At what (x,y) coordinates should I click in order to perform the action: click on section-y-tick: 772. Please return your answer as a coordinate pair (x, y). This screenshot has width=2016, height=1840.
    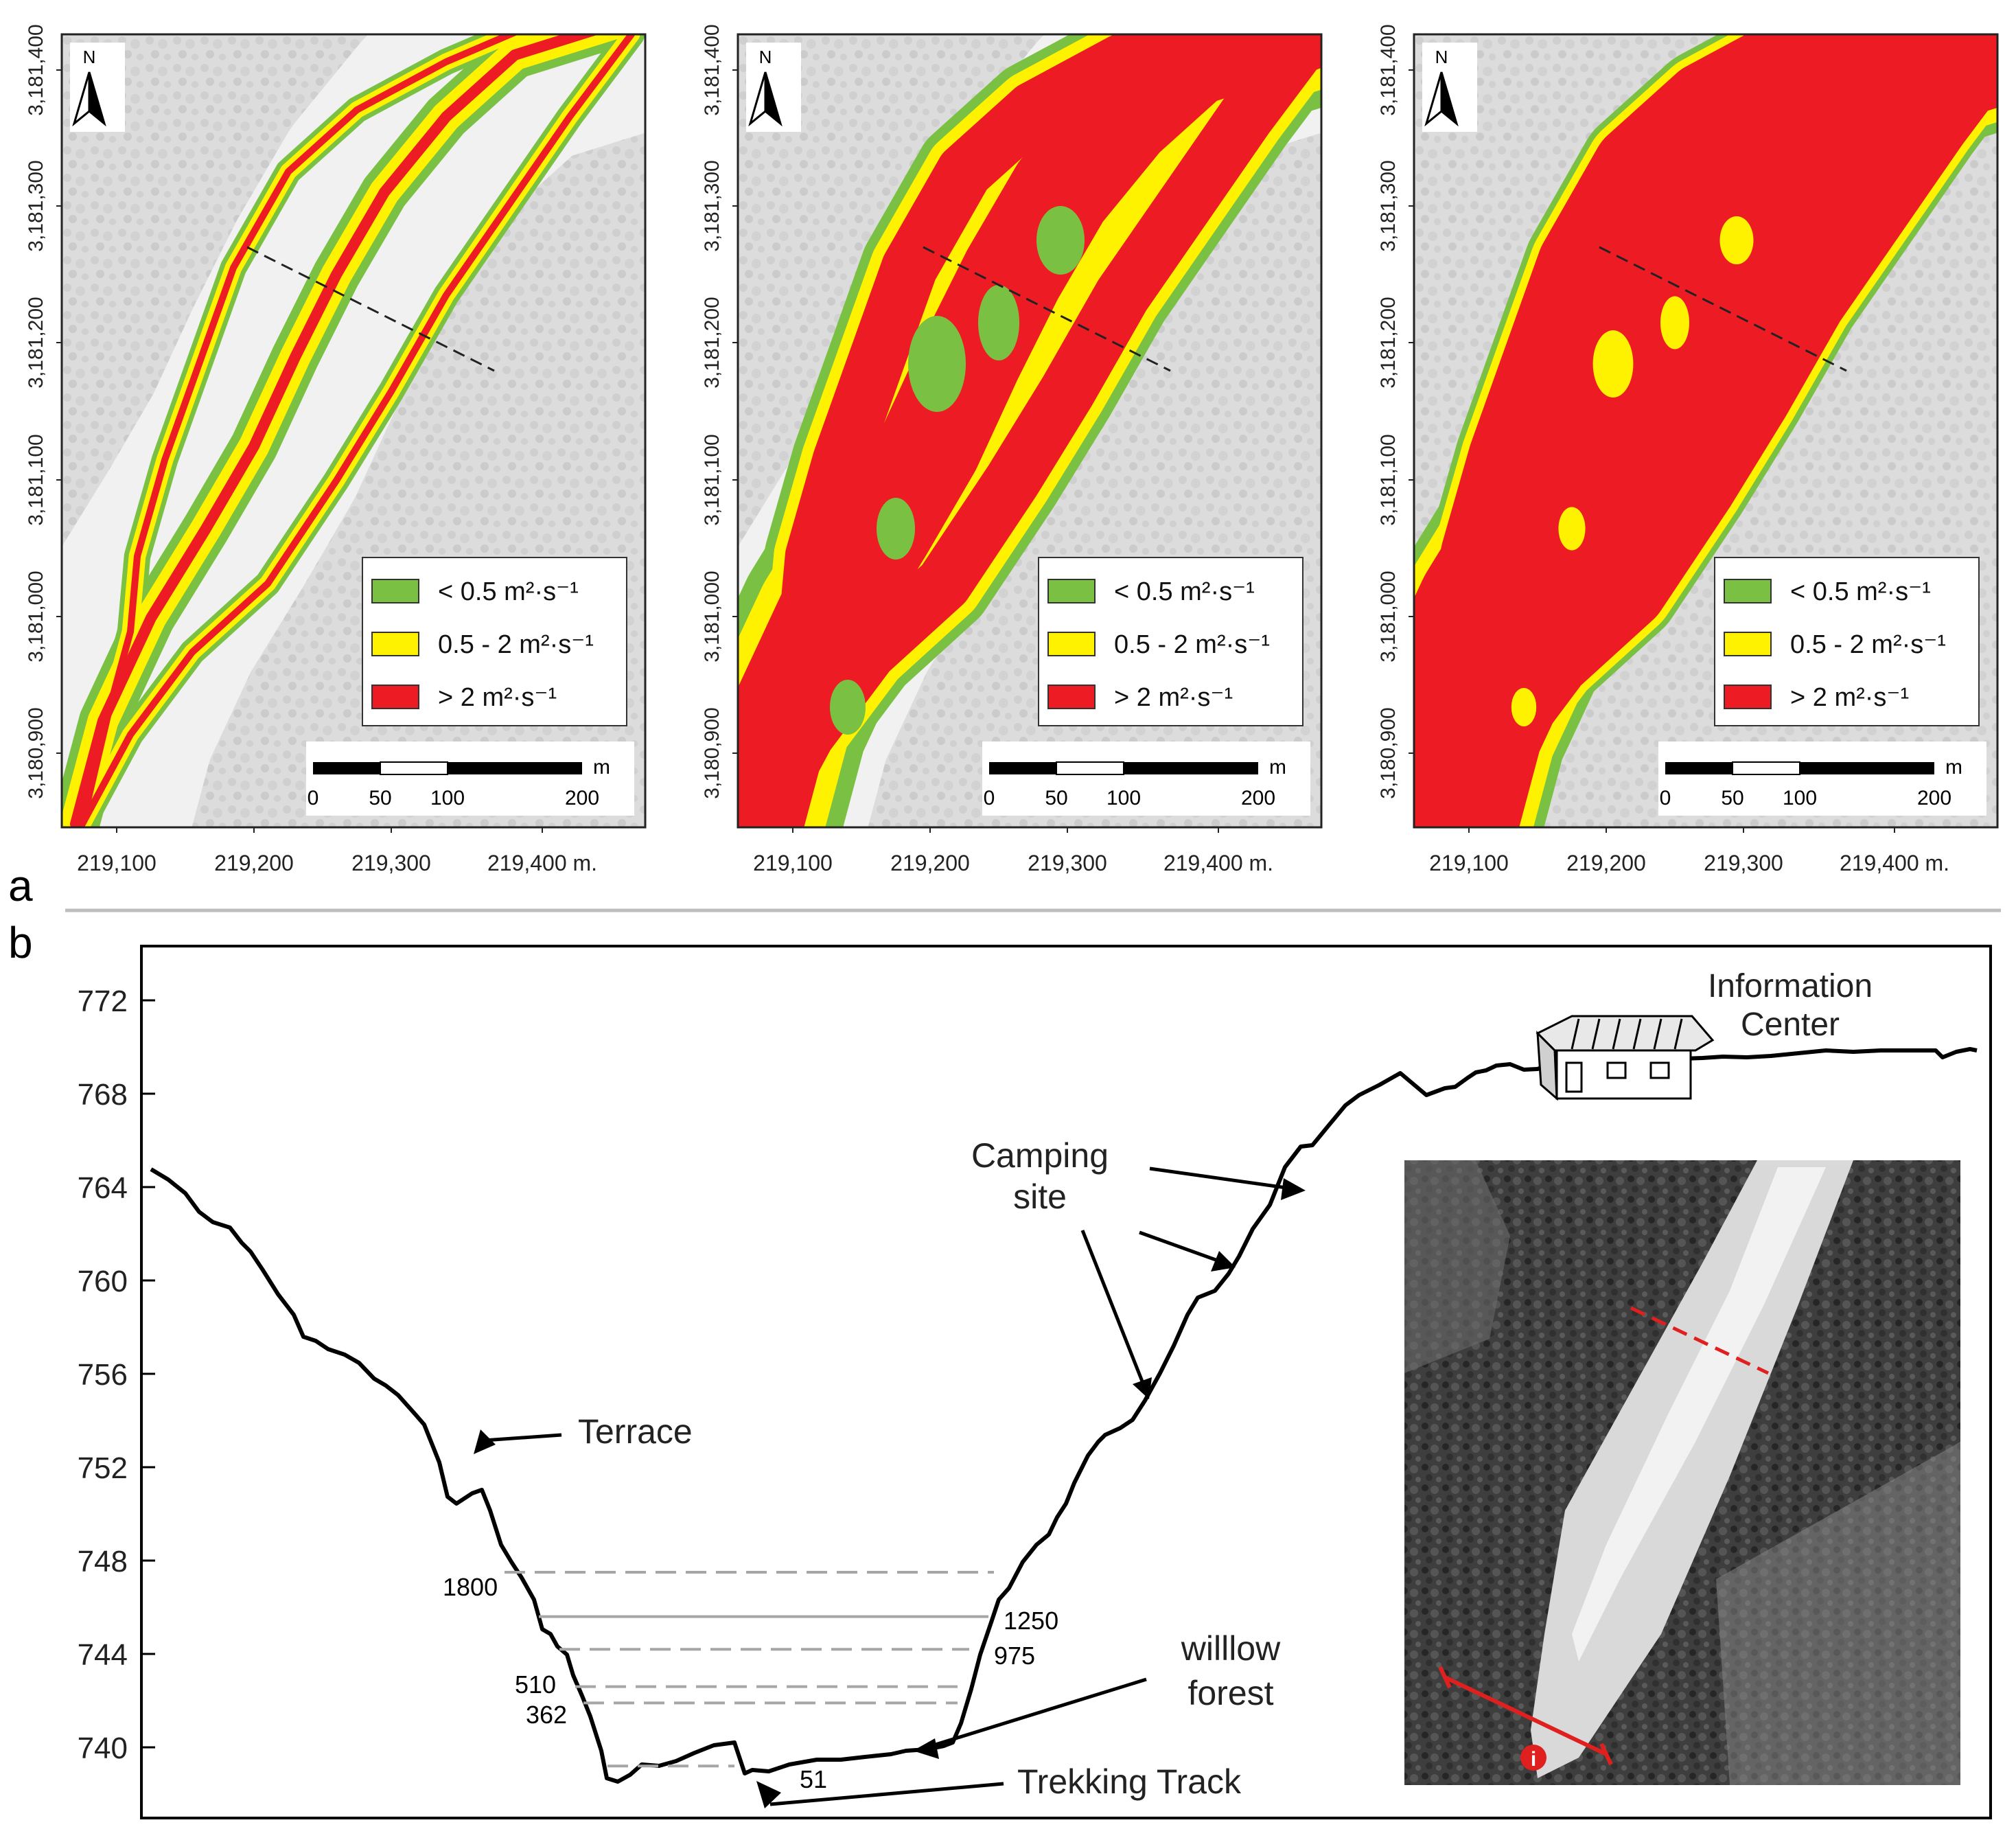
    Looking at the image, I should click on (103, 1001).